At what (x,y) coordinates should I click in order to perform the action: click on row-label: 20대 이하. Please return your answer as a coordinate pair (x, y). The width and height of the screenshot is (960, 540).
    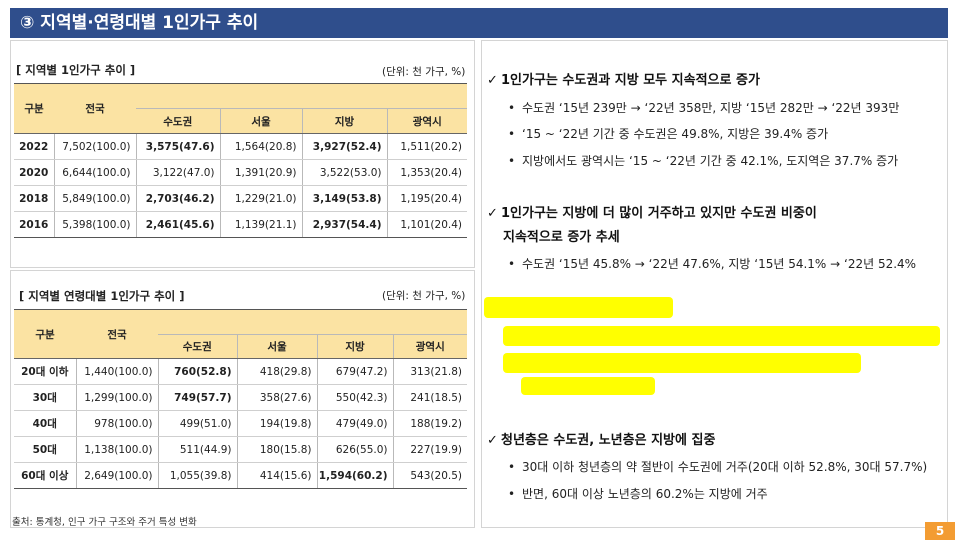
    Looking at the image, I should click on (45, 371).